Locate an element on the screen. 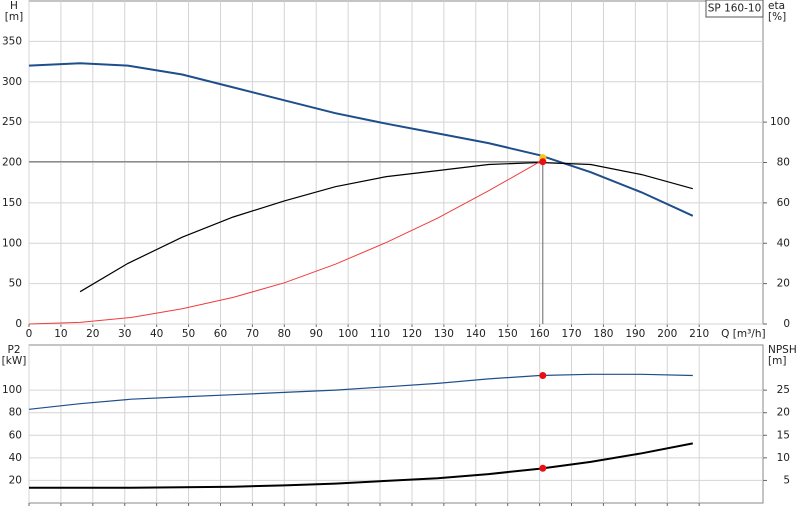  chart-title: SP 160-10 is located at coordinates (735, 9).